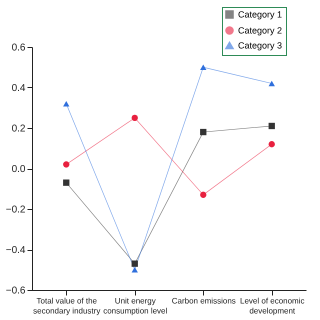  Describe the element at coordinates (16, 291) in the screenshot. I see `y-tick-label: −0.6` at that location.